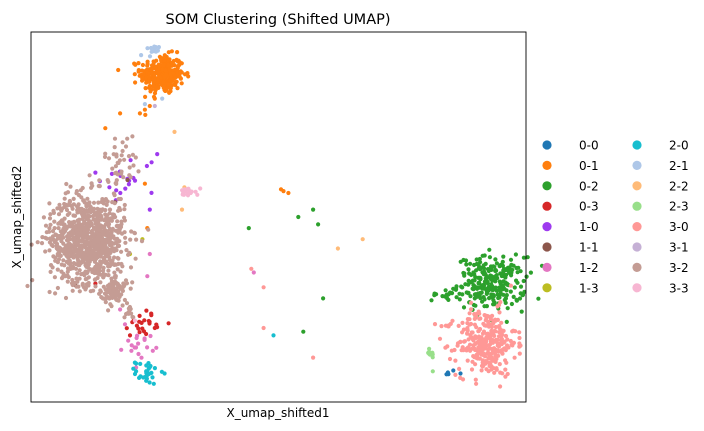 This screenshot has height=431, width=704. What do you see at coordinates (589, 146) in the screenshot?
I see `legend-label: 0-0` at bounding box center [589, 146].